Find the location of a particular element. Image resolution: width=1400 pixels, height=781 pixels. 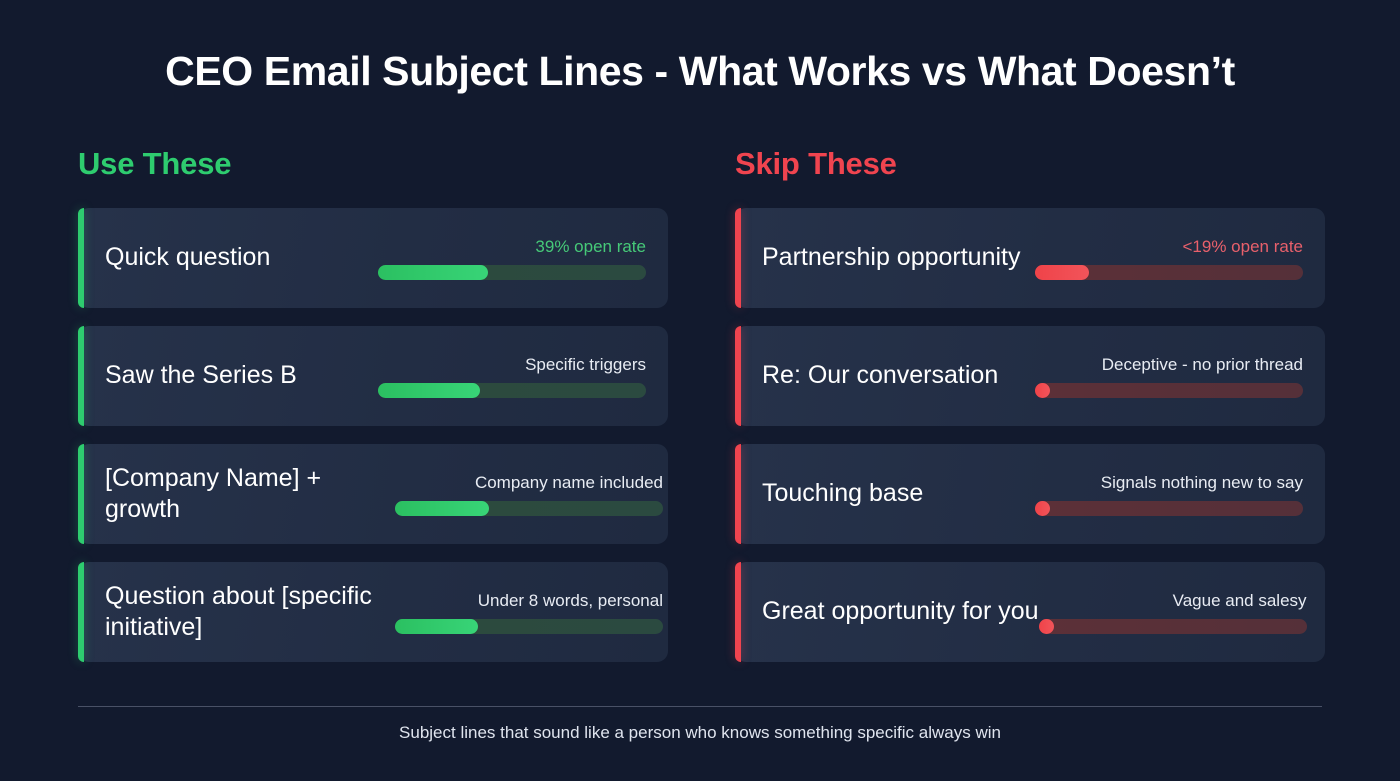

column-heading-skip-these: Skip These is located at coordinates (816, 163).